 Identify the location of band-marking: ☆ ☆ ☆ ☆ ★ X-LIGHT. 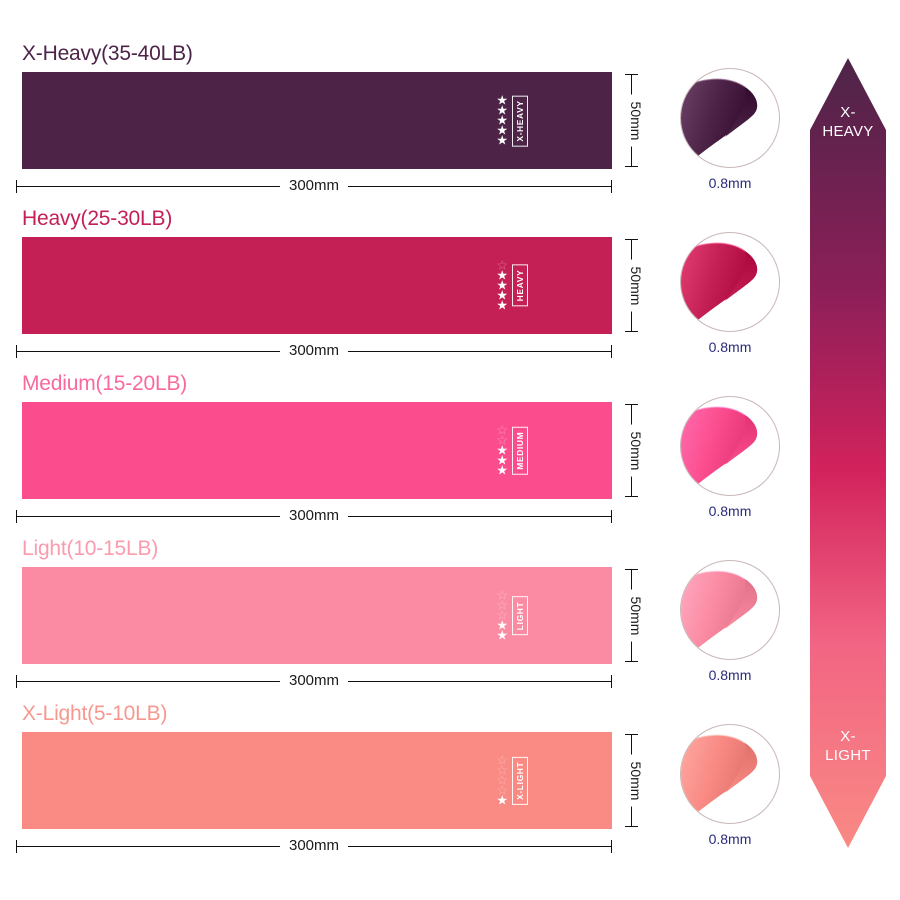
(512, 780).